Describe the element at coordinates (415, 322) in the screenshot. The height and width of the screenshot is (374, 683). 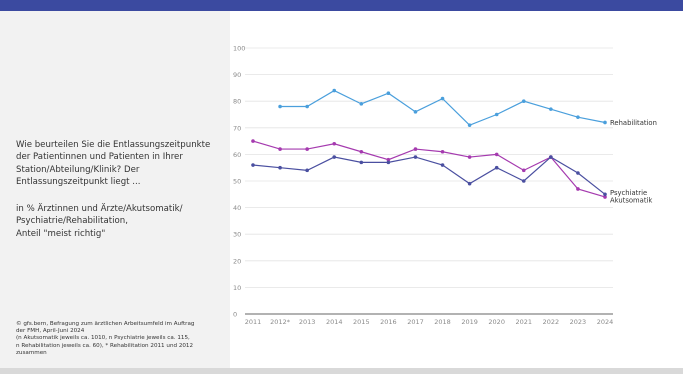
I see `x-tick-label: 2017` at that location.